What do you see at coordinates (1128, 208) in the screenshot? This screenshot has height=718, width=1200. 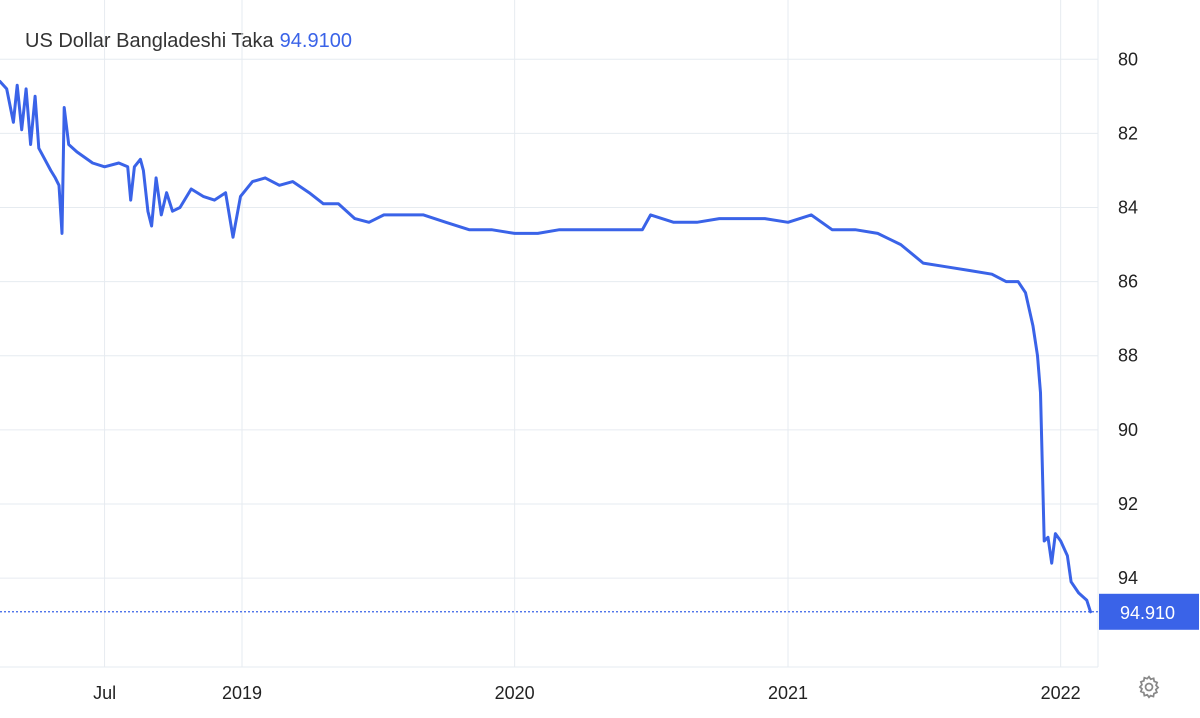 I see `y-tick-label: 84` at bounding box center [1128, 208].